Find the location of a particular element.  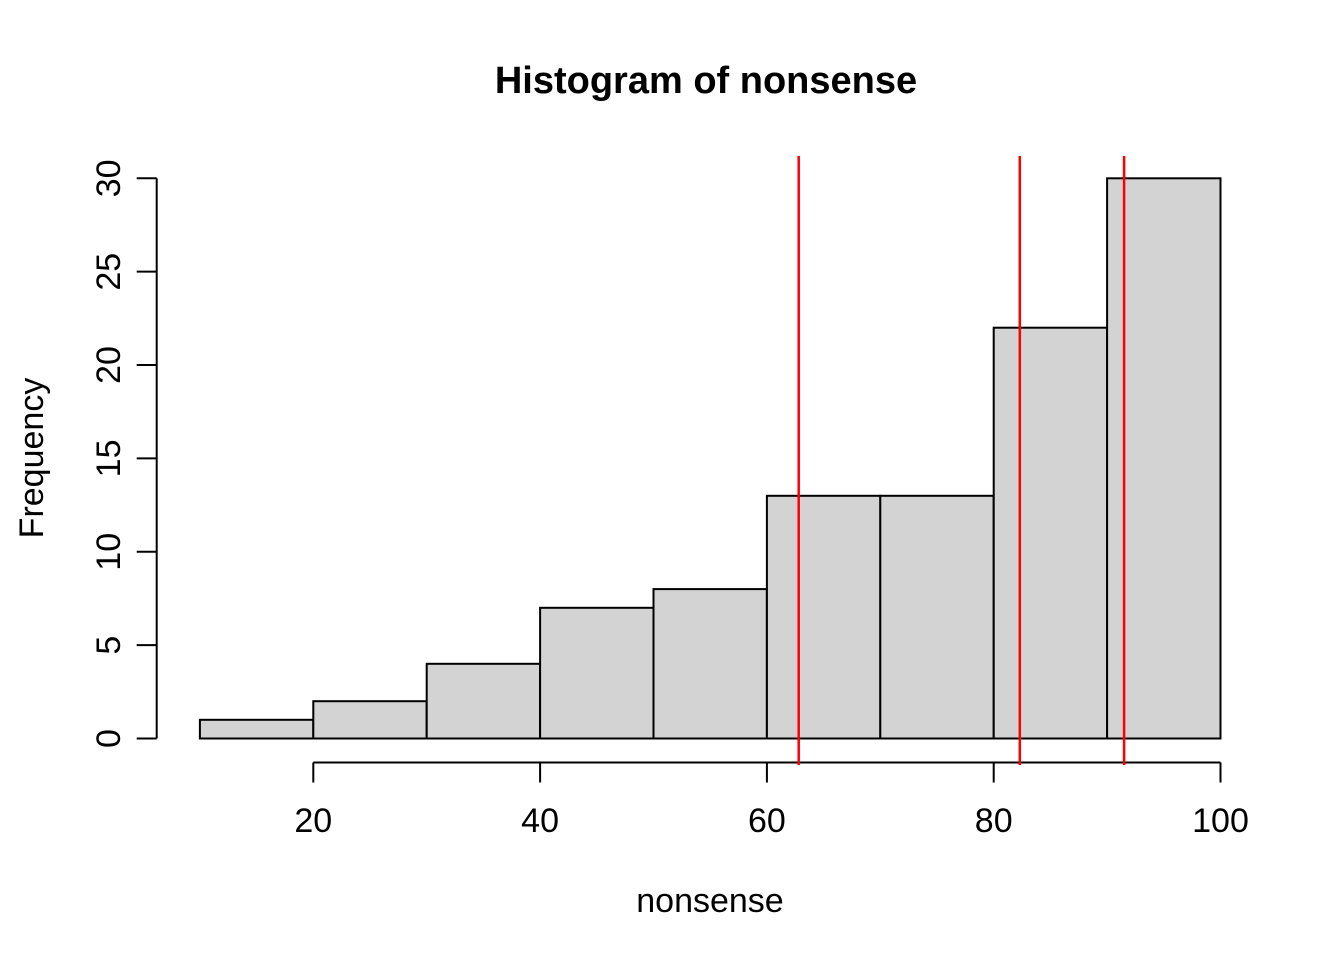

chart-title: Histogram of nonsense is located at coordinates (706, 81).